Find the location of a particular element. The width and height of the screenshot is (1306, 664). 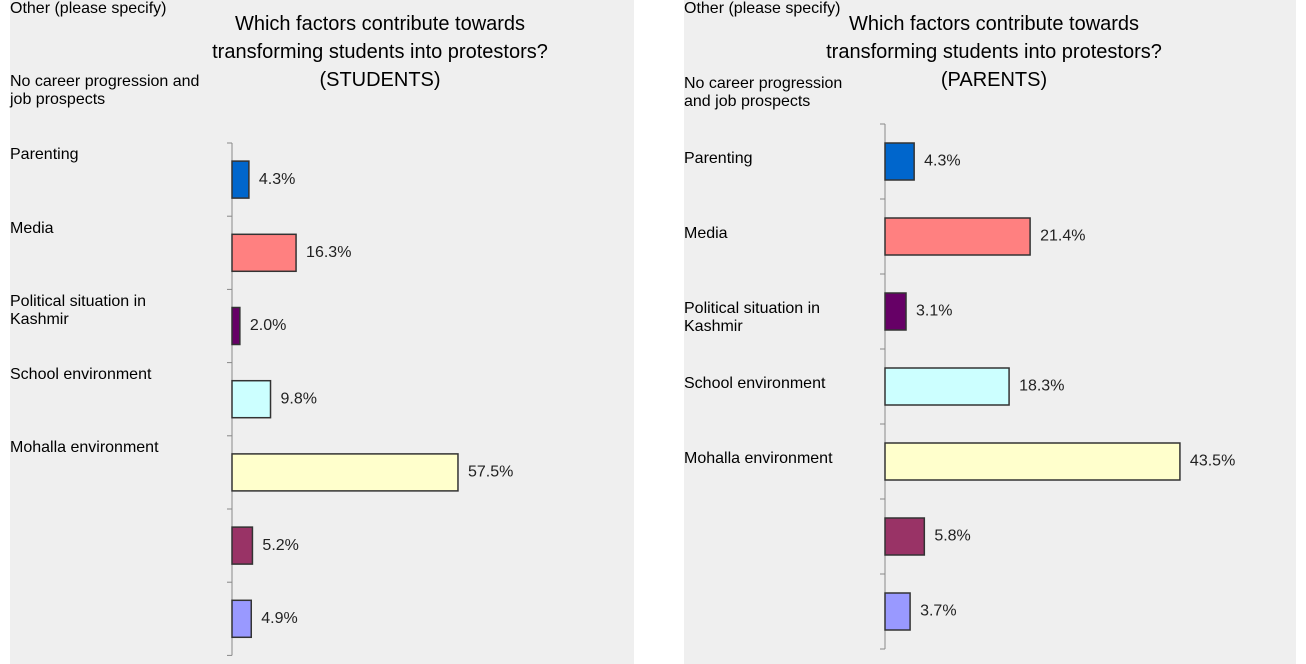

value-label: 3.1% is located at coordinates (934, 311).